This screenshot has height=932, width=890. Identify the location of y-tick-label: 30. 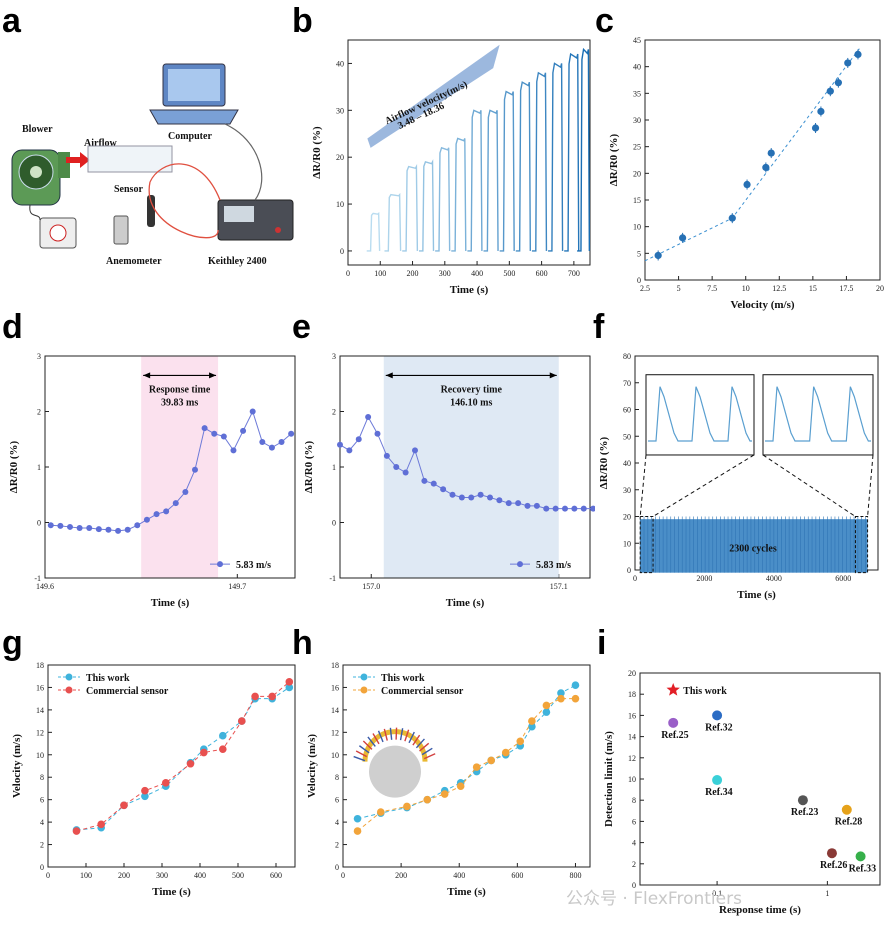
(627, 490).